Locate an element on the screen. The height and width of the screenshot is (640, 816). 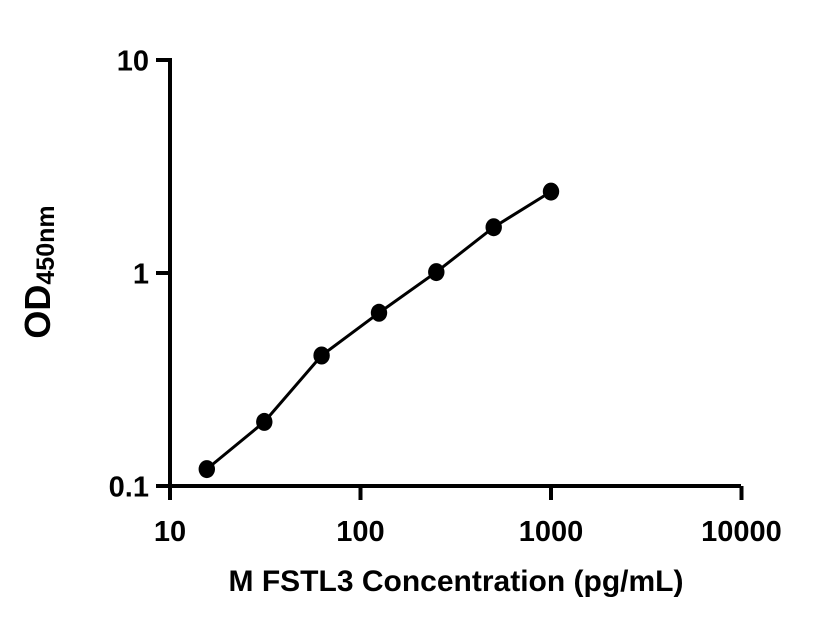
y-axis-title: OD450nm is located at coordinates (38, 271).